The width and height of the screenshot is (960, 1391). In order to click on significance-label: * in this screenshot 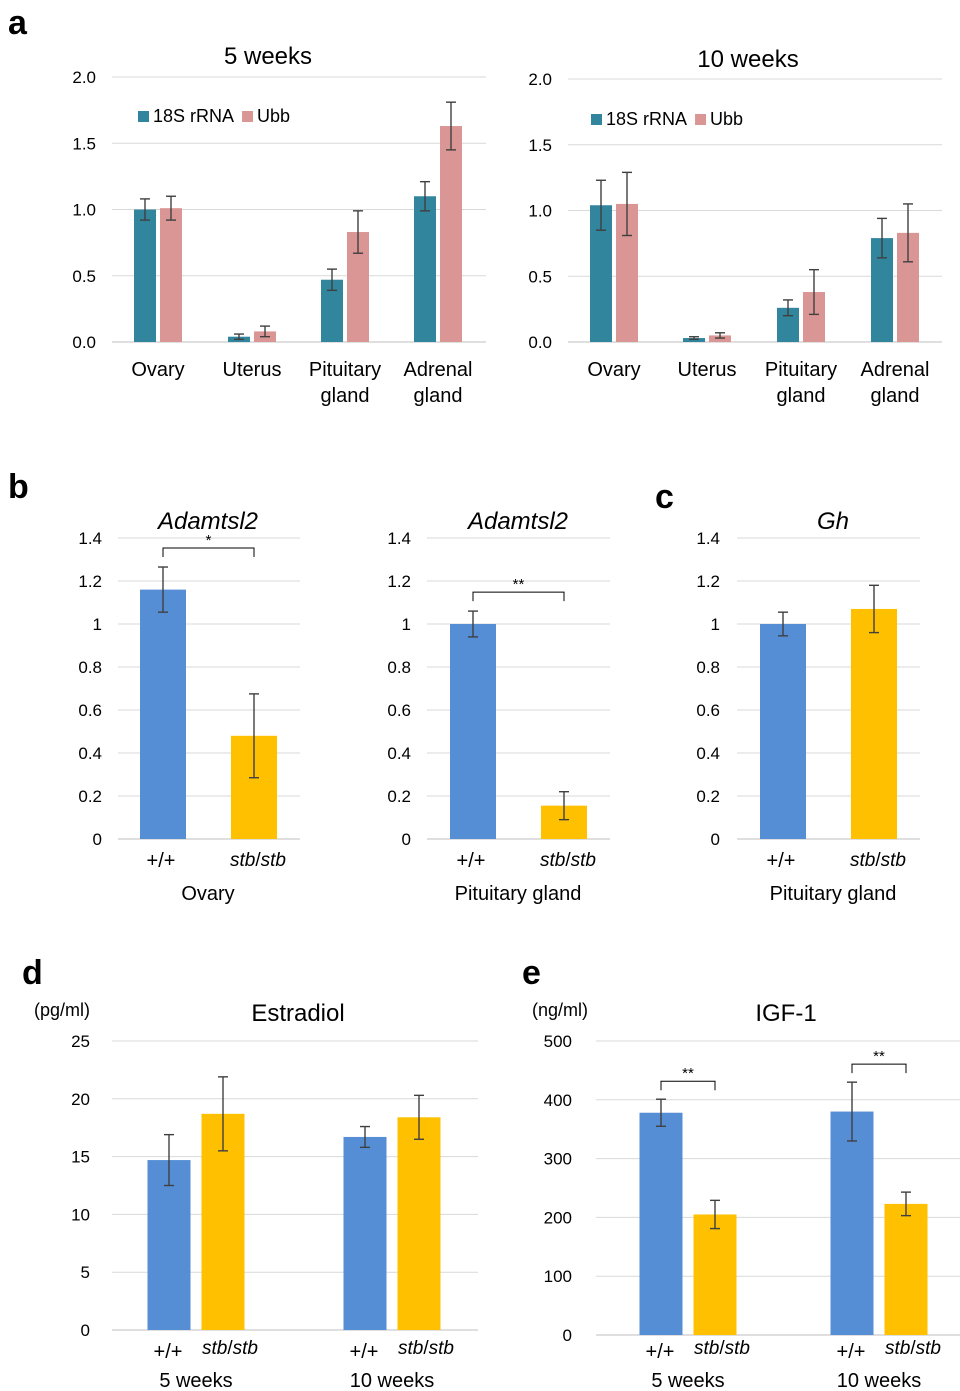, I will do `click(209, 540)`.